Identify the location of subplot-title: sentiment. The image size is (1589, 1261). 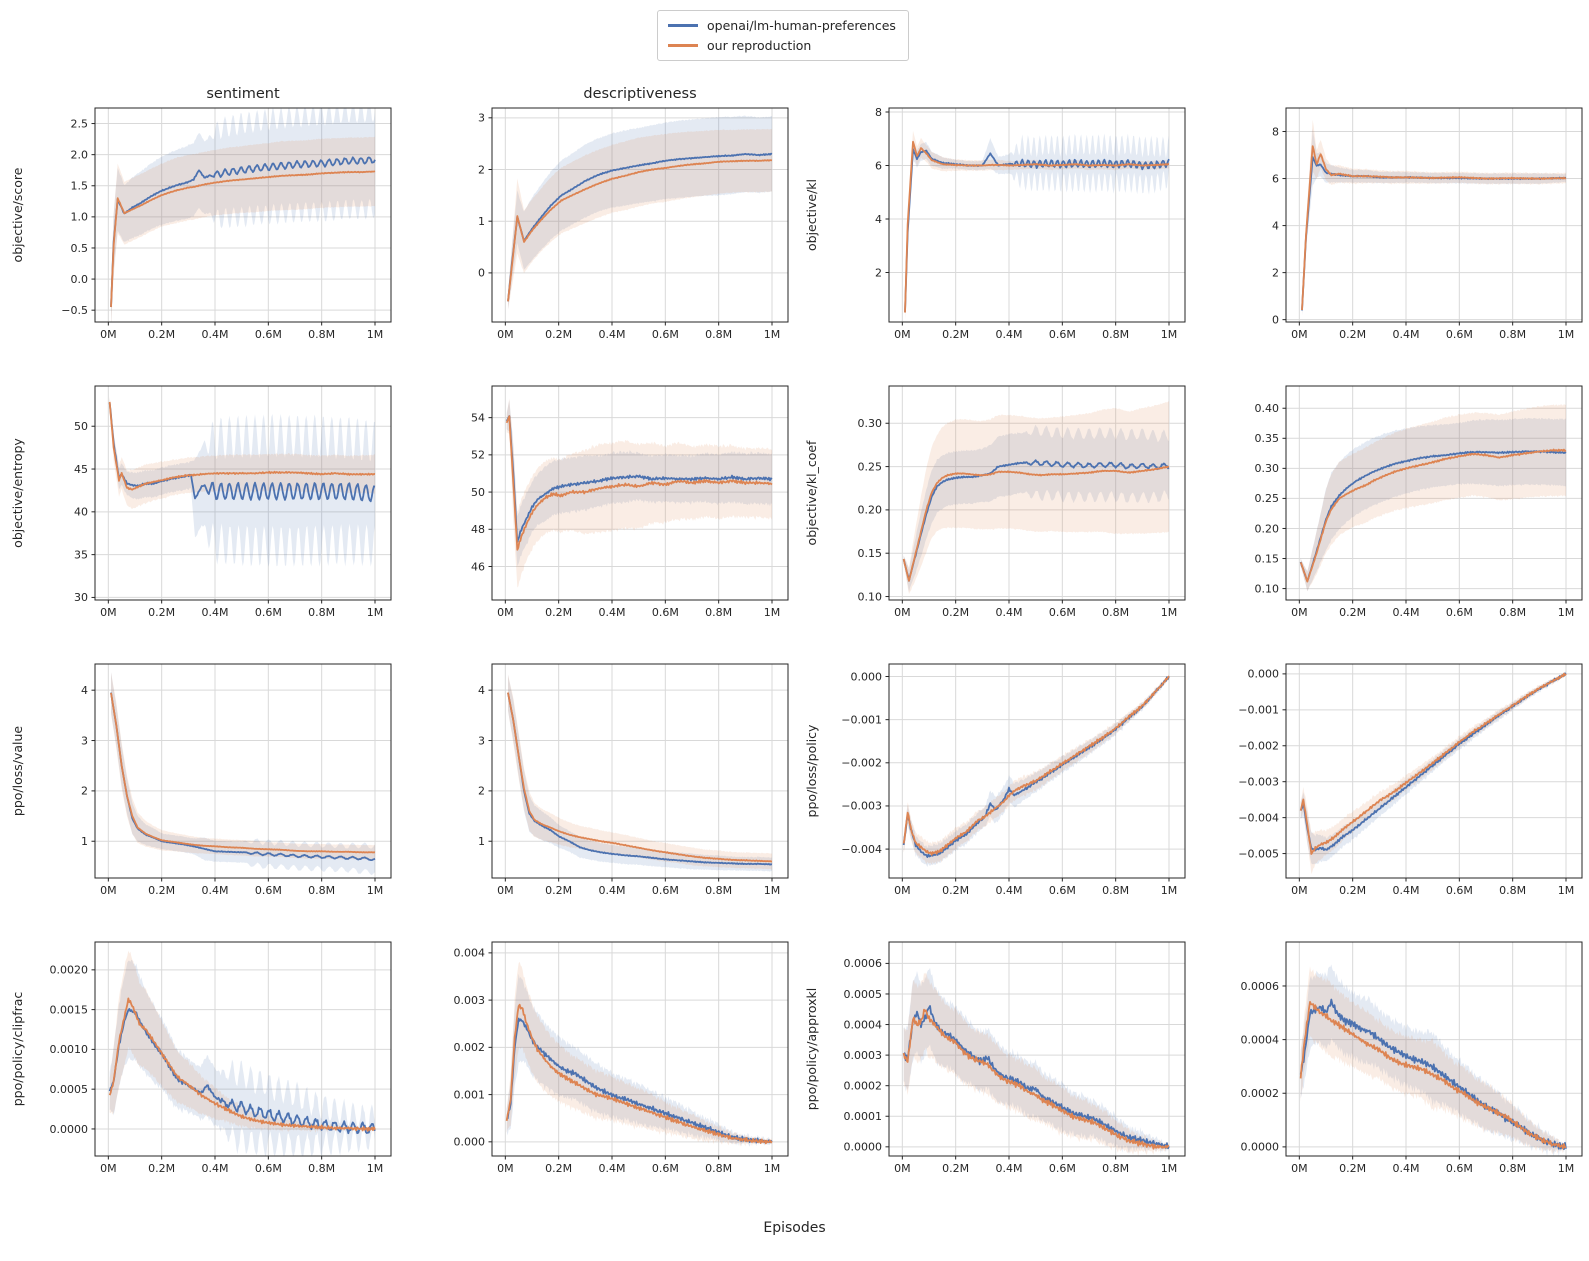
(243, 94).